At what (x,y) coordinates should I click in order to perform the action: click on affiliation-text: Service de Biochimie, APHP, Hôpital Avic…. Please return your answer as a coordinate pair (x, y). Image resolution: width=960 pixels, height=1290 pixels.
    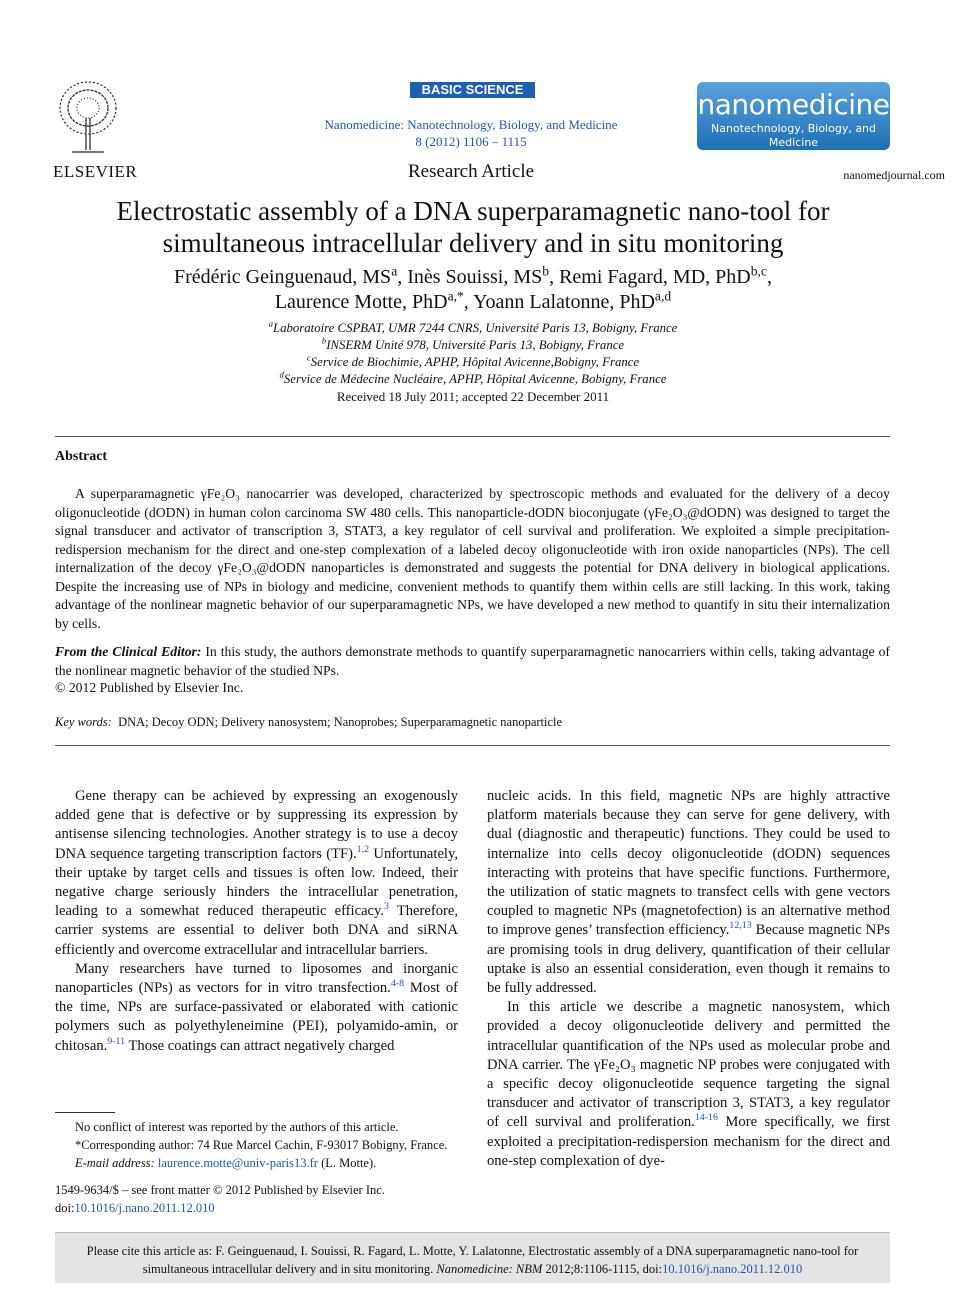
    Looking at the image, I should click on (475, 362).